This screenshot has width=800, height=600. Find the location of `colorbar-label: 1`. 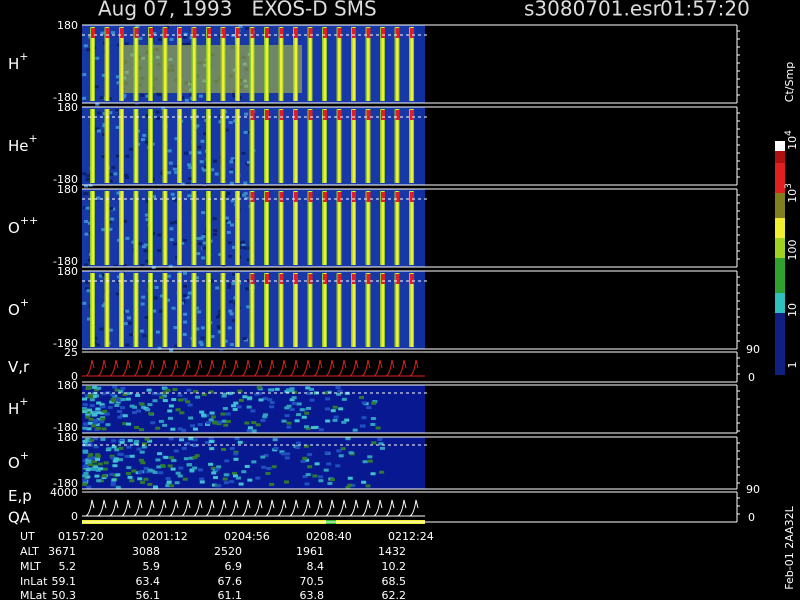

colorbar-label: 1 is located at coordinates (792, 365).